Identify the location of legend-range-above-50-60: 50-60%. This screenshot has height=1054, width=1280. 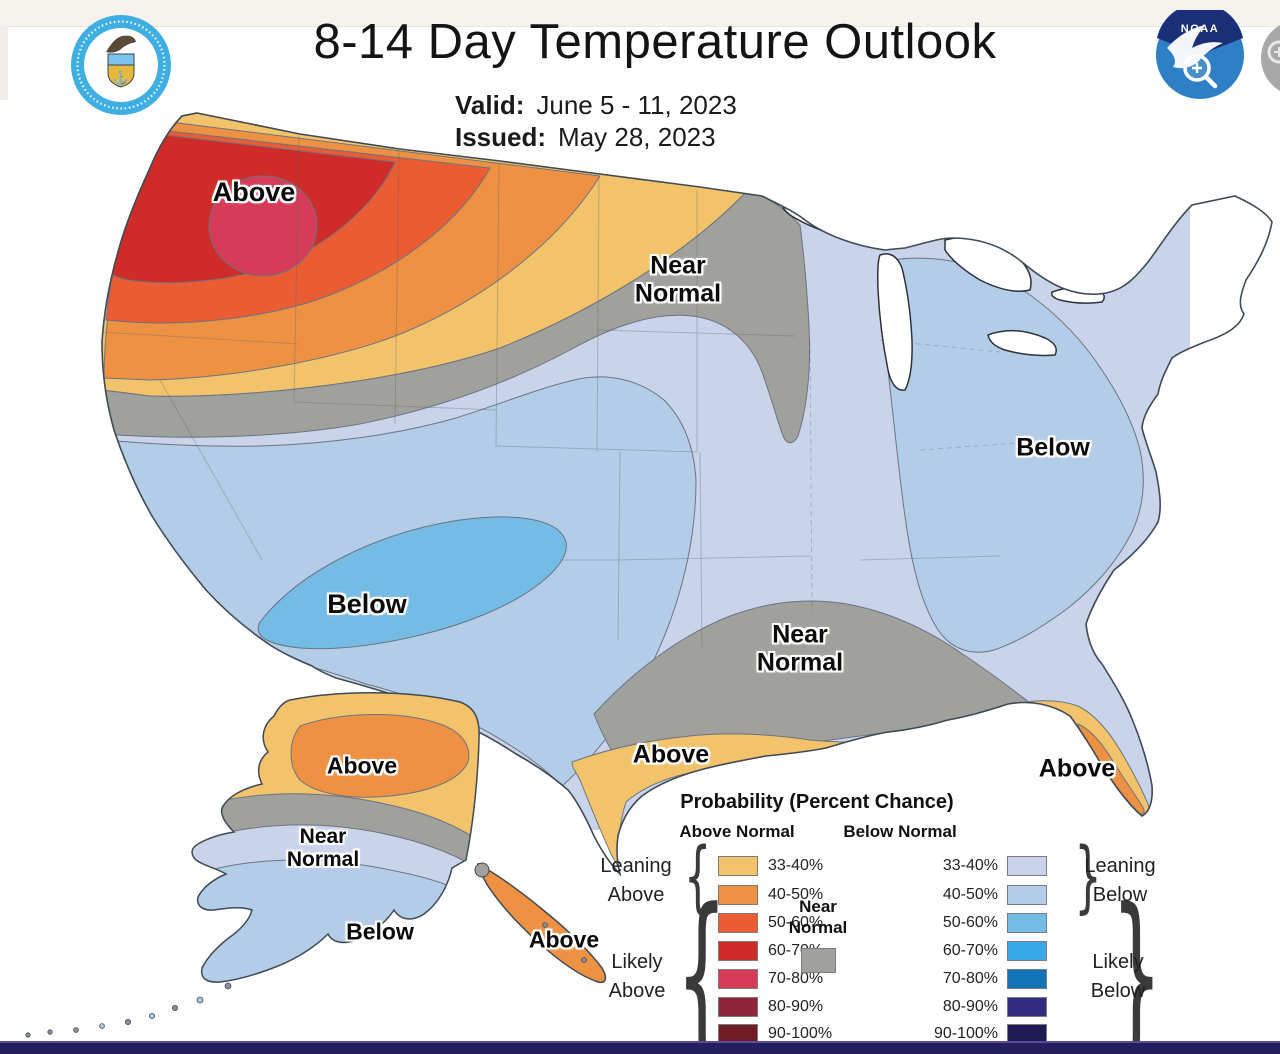
(796, 922).